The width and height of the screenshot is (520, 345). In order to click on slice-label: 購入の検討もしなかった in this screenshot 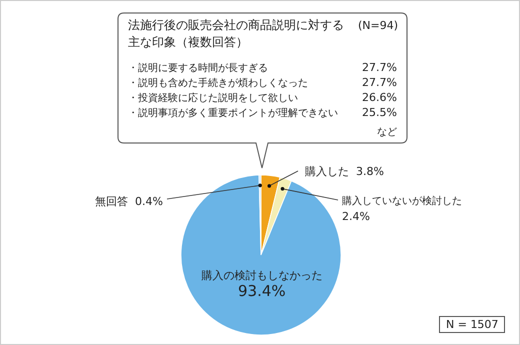, I will do `click(262, 275)`.